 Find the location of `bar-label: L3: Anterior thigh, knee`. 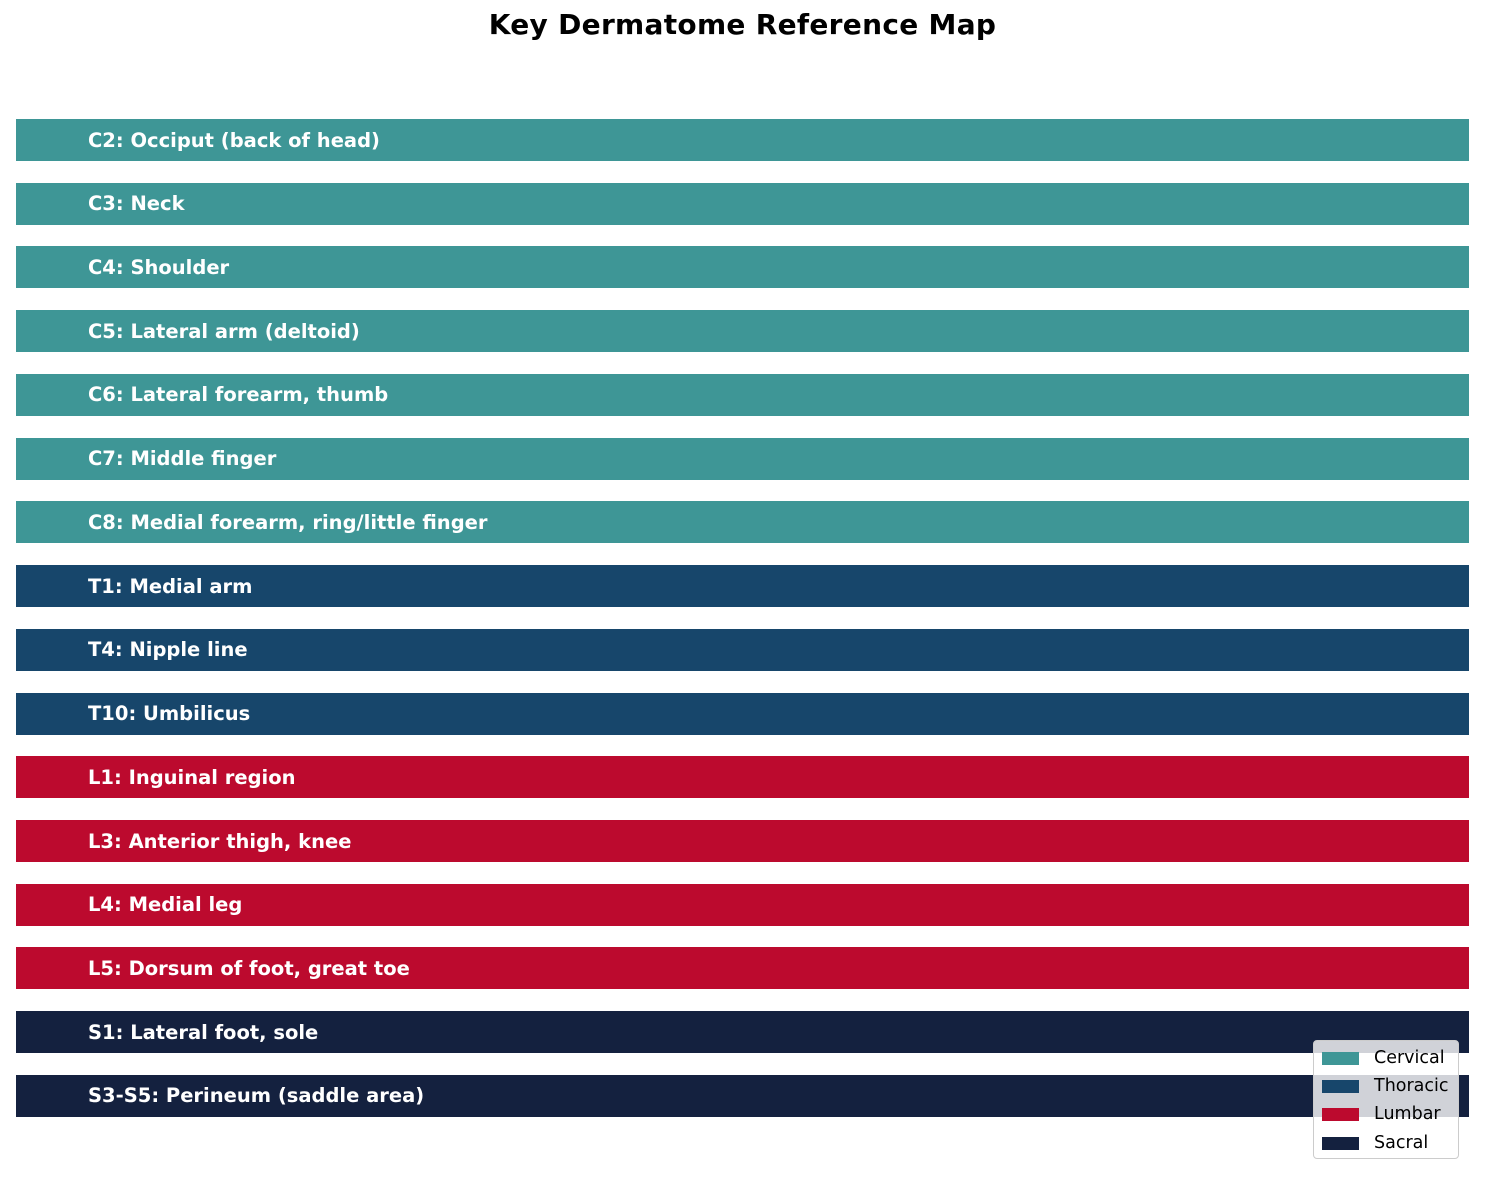

bar-label: L3: Anterior thigh, knee is located at coordinates (220, 841).